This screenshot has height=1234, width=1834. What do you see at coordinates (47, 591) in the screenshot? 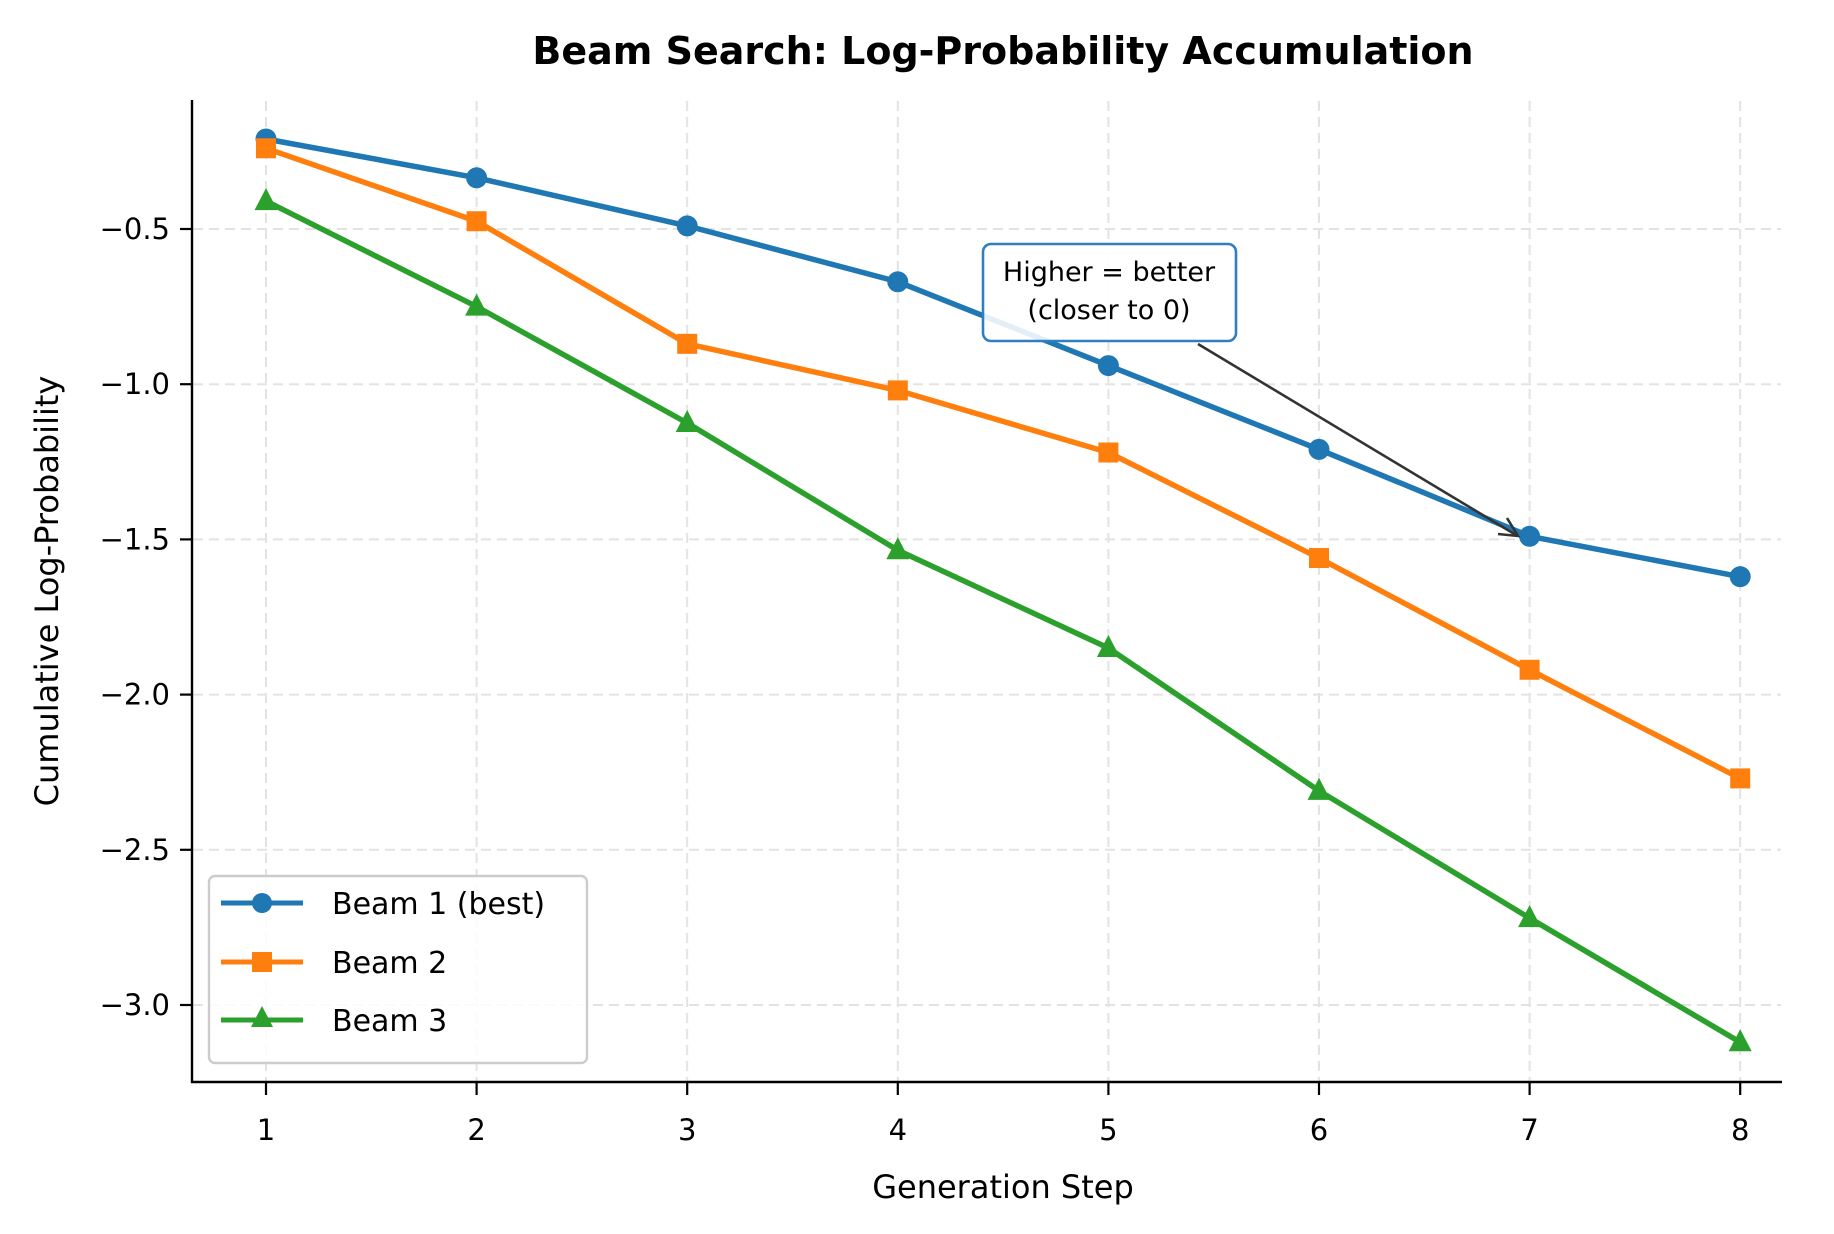
I see `y-axis-label: Cumulative Log-Probability` at bounding box center [47, 591].